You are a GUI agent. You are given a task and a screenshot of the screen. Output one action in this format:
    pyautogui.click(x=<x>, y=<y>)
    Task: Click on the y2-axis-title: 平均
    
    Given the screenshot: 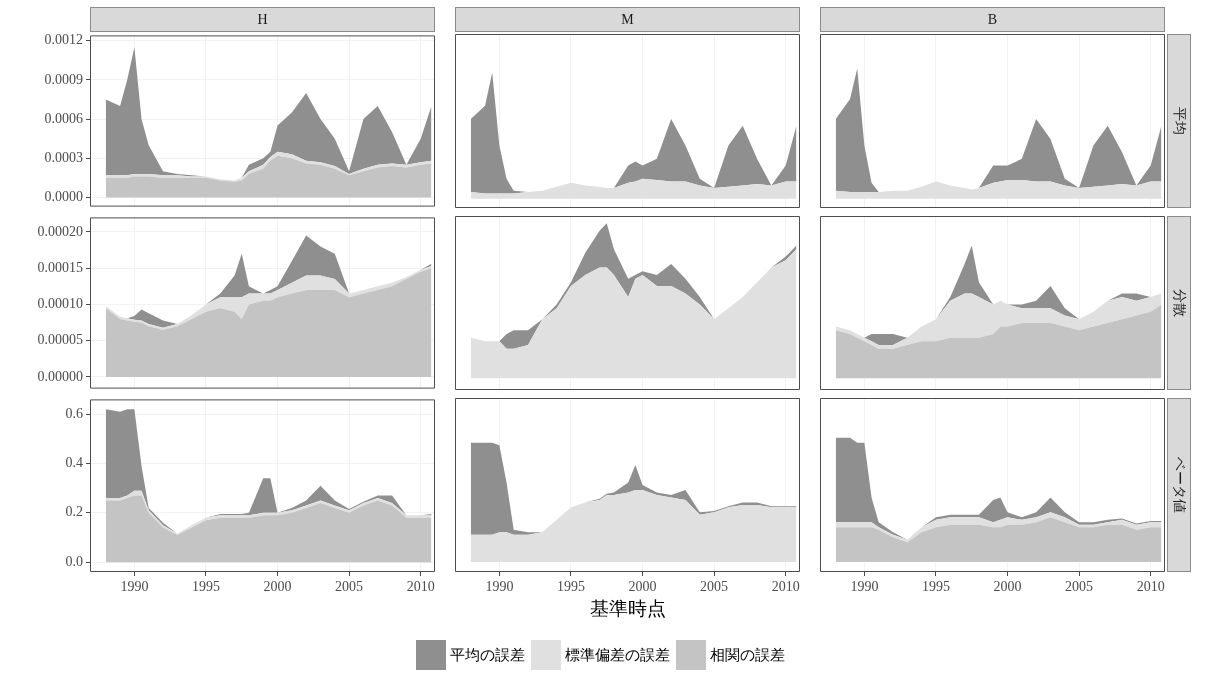 What is the action you would take?
    pyautogui.click(x=1179, y=121)
    